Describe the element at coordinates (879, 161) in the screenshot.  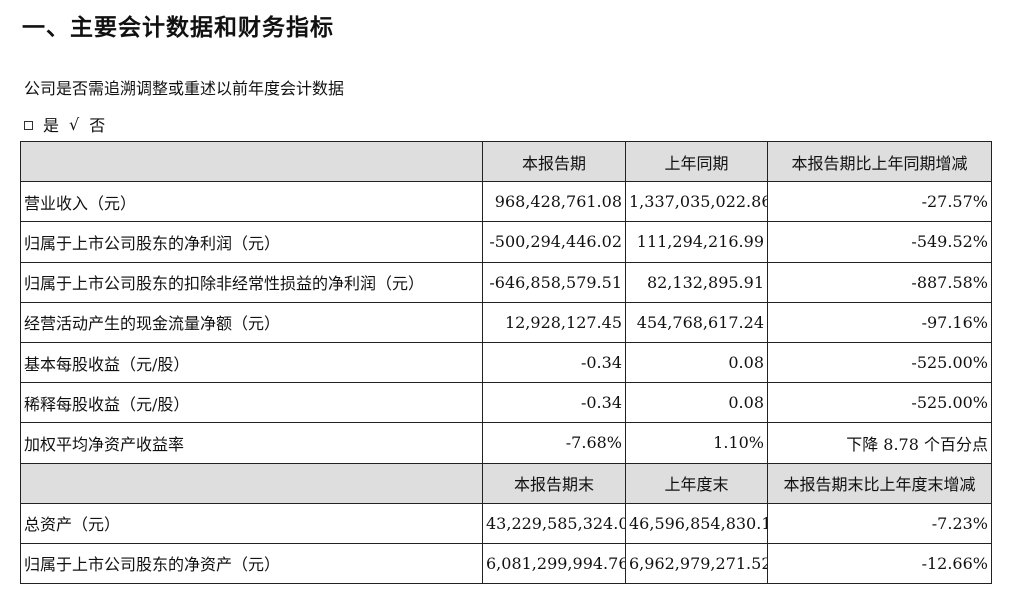
I see `header-cell: 本报告期比上年同期增减` at that location.